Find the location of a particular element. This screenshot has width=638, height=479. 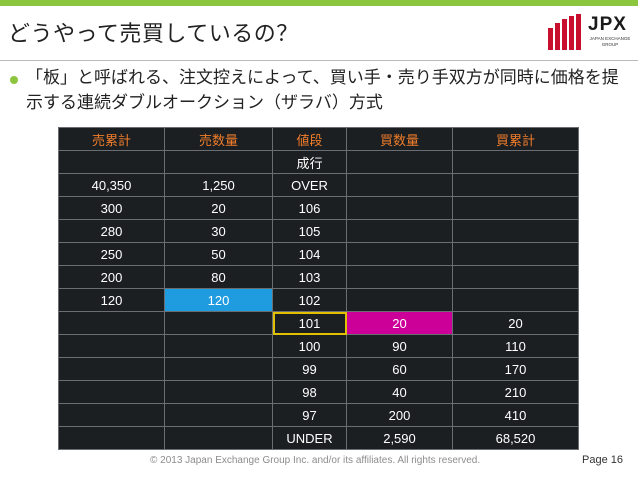

cell-sell-quantity: 1,250 is located at coordinates (218, 185).